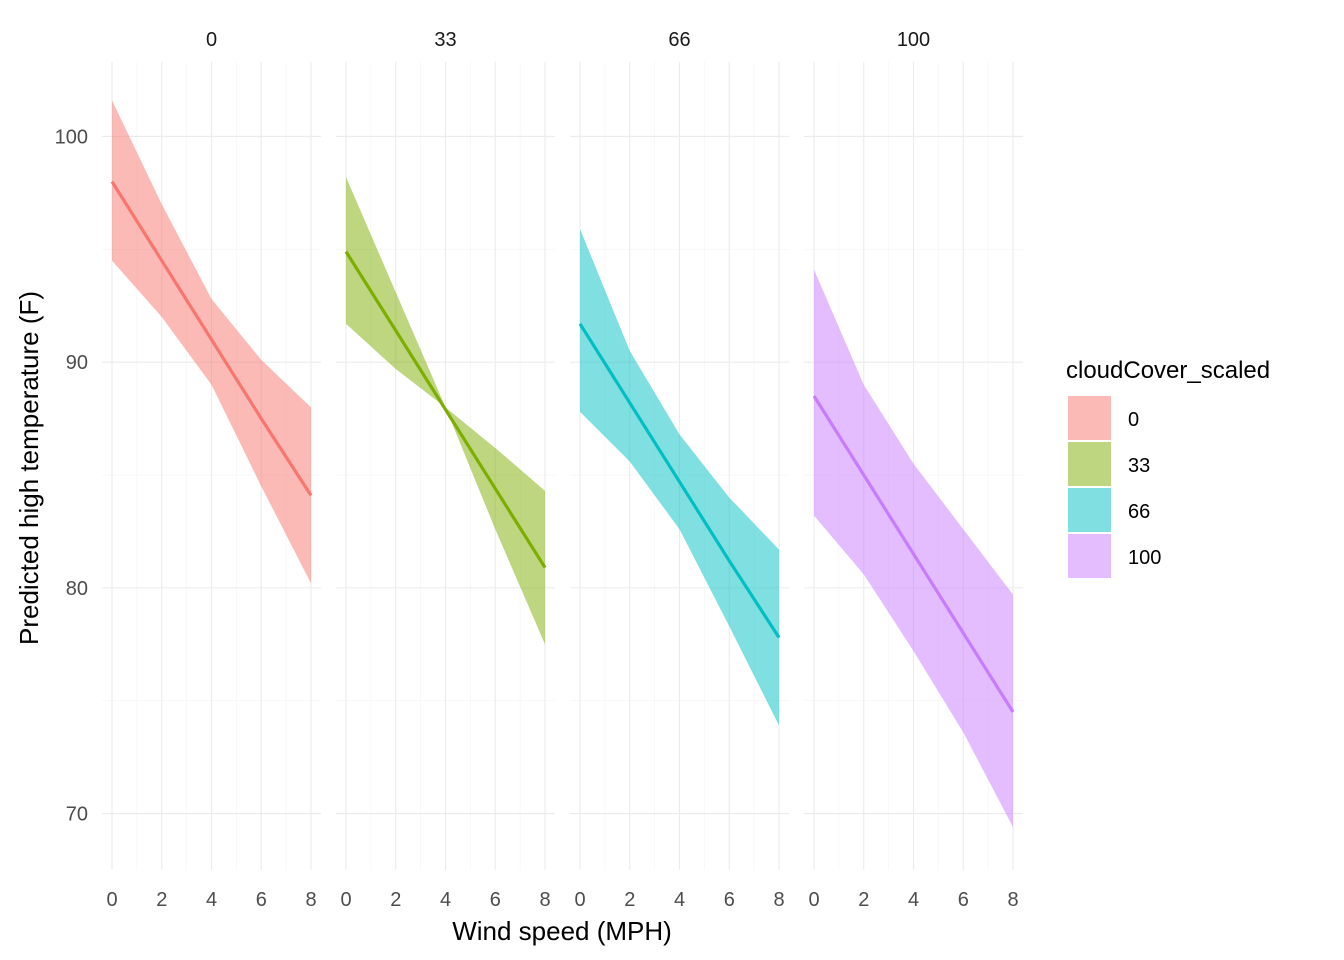 This screenshot has width=1344, height=960. I want to click on facet-panel-0: 0 0 2 4 6 8, so click(211, 470).